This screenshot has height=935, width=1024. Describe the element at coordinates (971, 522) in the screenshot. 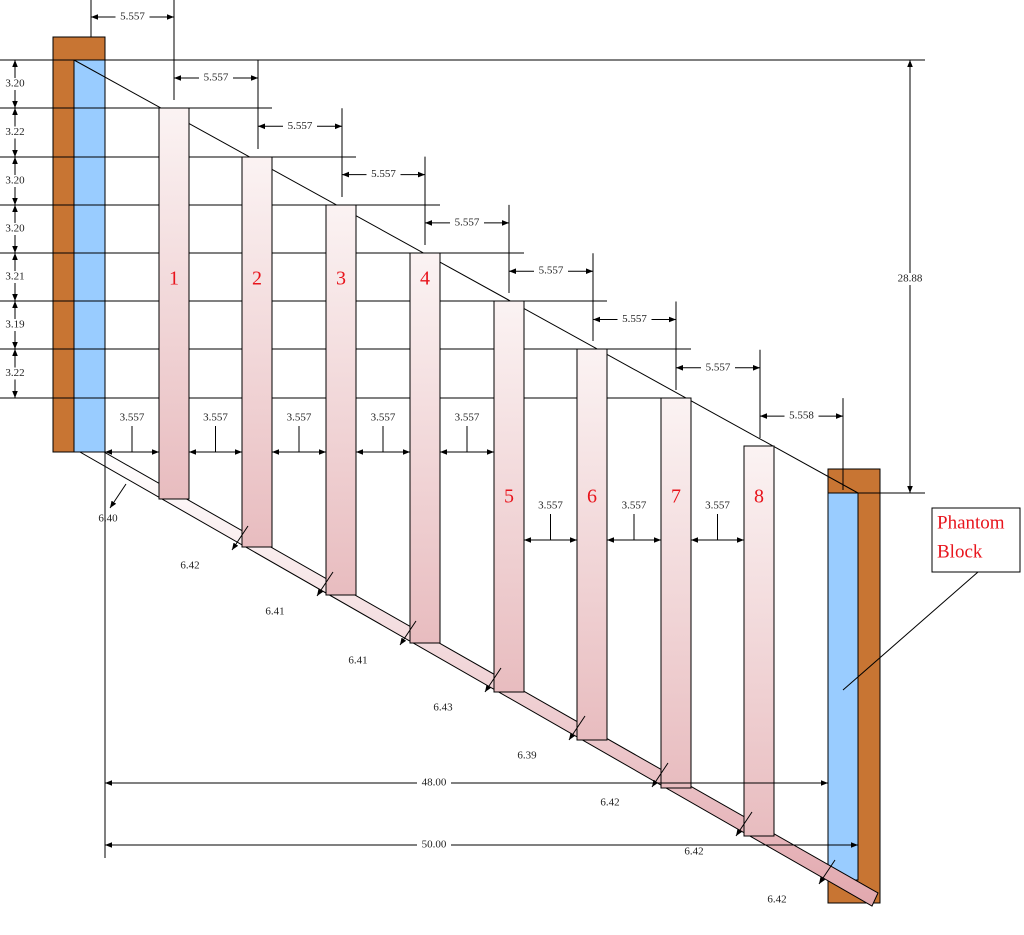

I see `callout-text: Phantom` at that location.